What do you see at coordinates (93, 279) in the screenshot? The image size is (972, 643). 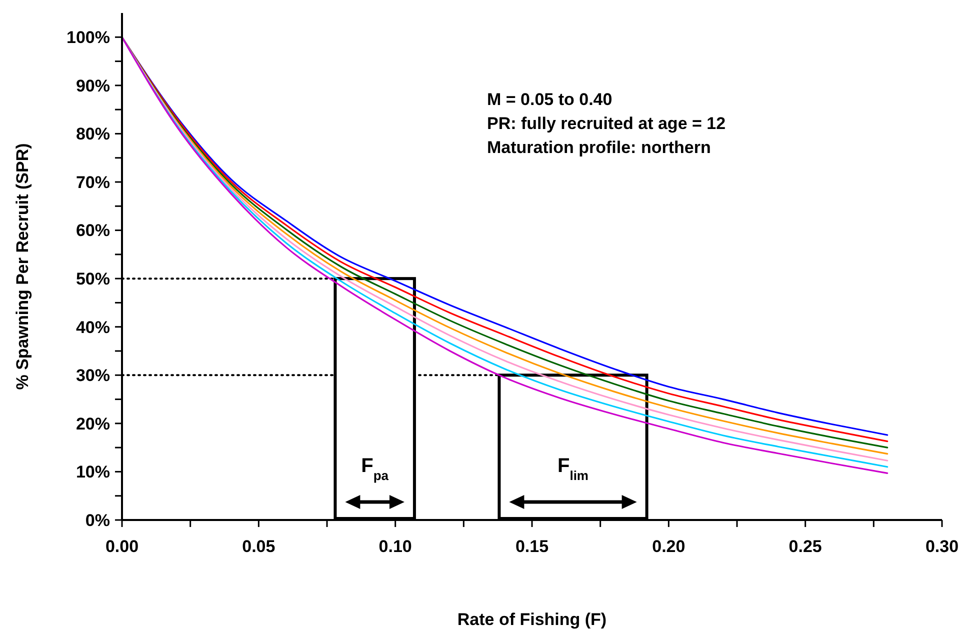 I see `y-tick-label: 50%` at bounding box center [93, 279].